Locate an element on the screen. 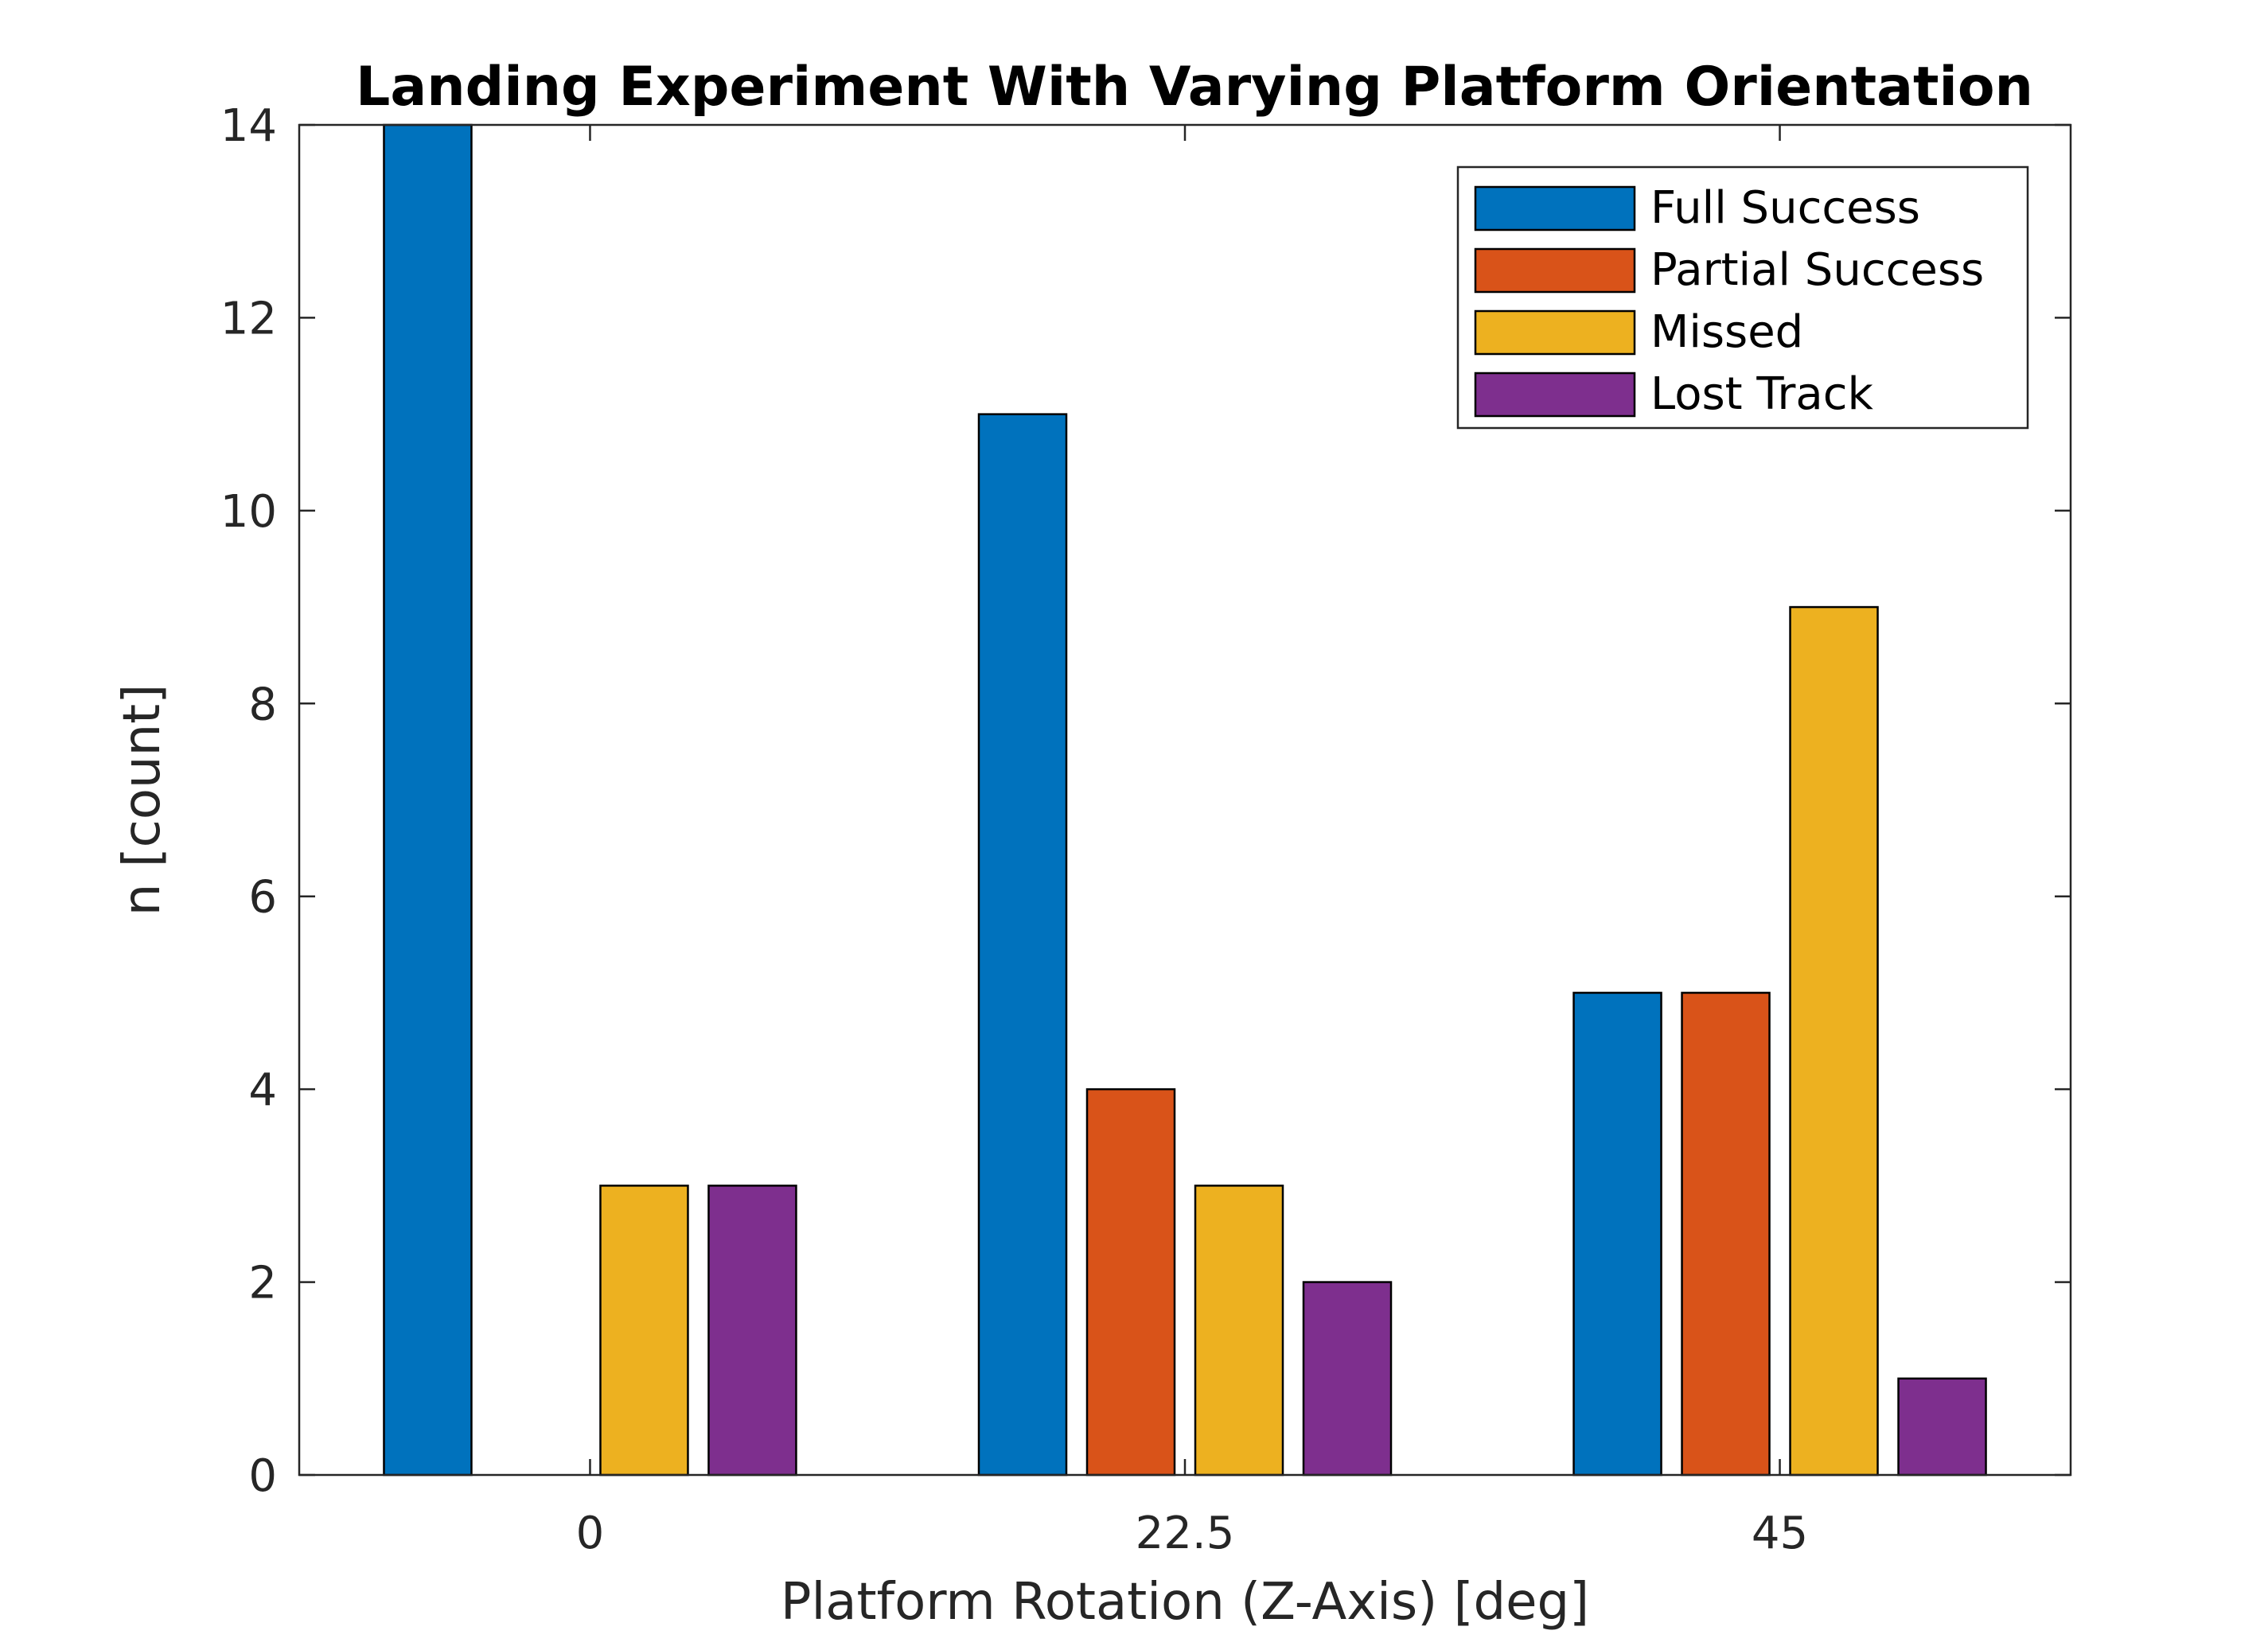 This screenshot has width=2268, height=1646. x-tick-label: 45 is located at coordinates (1780, 1533).